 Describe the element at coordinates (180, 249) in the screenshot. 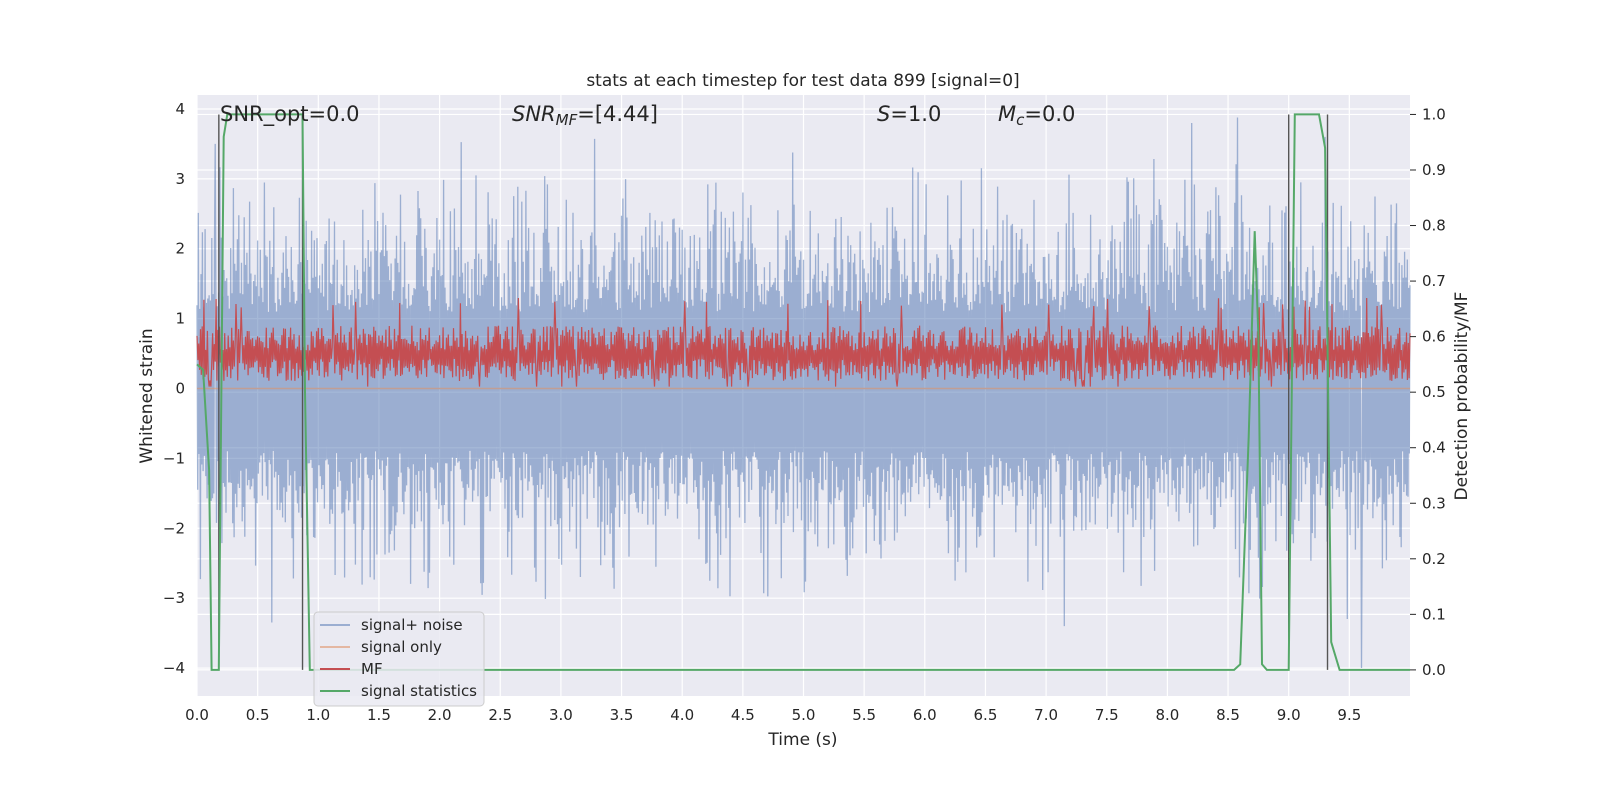

I see `y-tick-label: 2` at that location.